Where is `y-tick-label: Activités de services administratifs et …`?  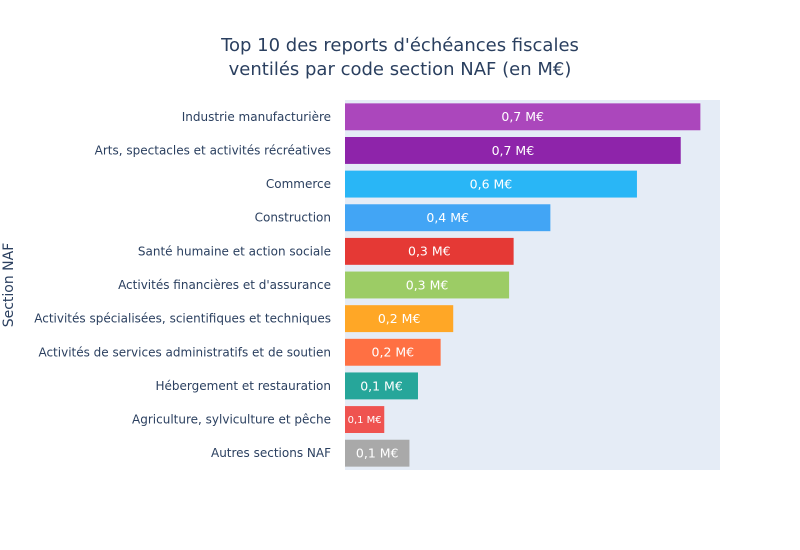
y-tick-label: Activités de services administratifs et … is located at coordinates (184, 352).